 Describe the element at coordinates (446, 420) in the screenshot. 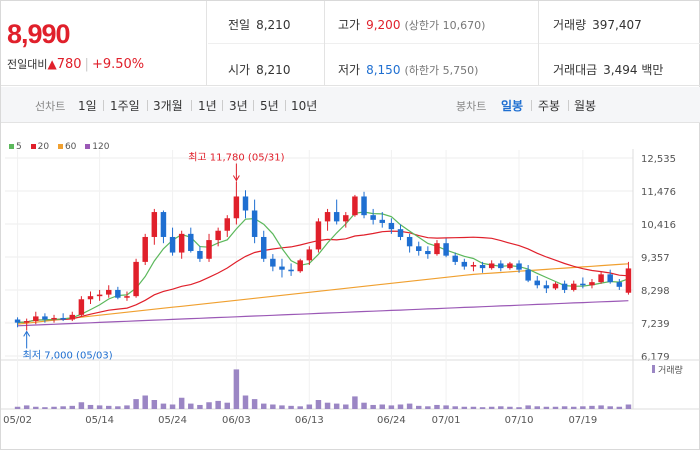

I see `x-tick-label: 07/01` at that location.